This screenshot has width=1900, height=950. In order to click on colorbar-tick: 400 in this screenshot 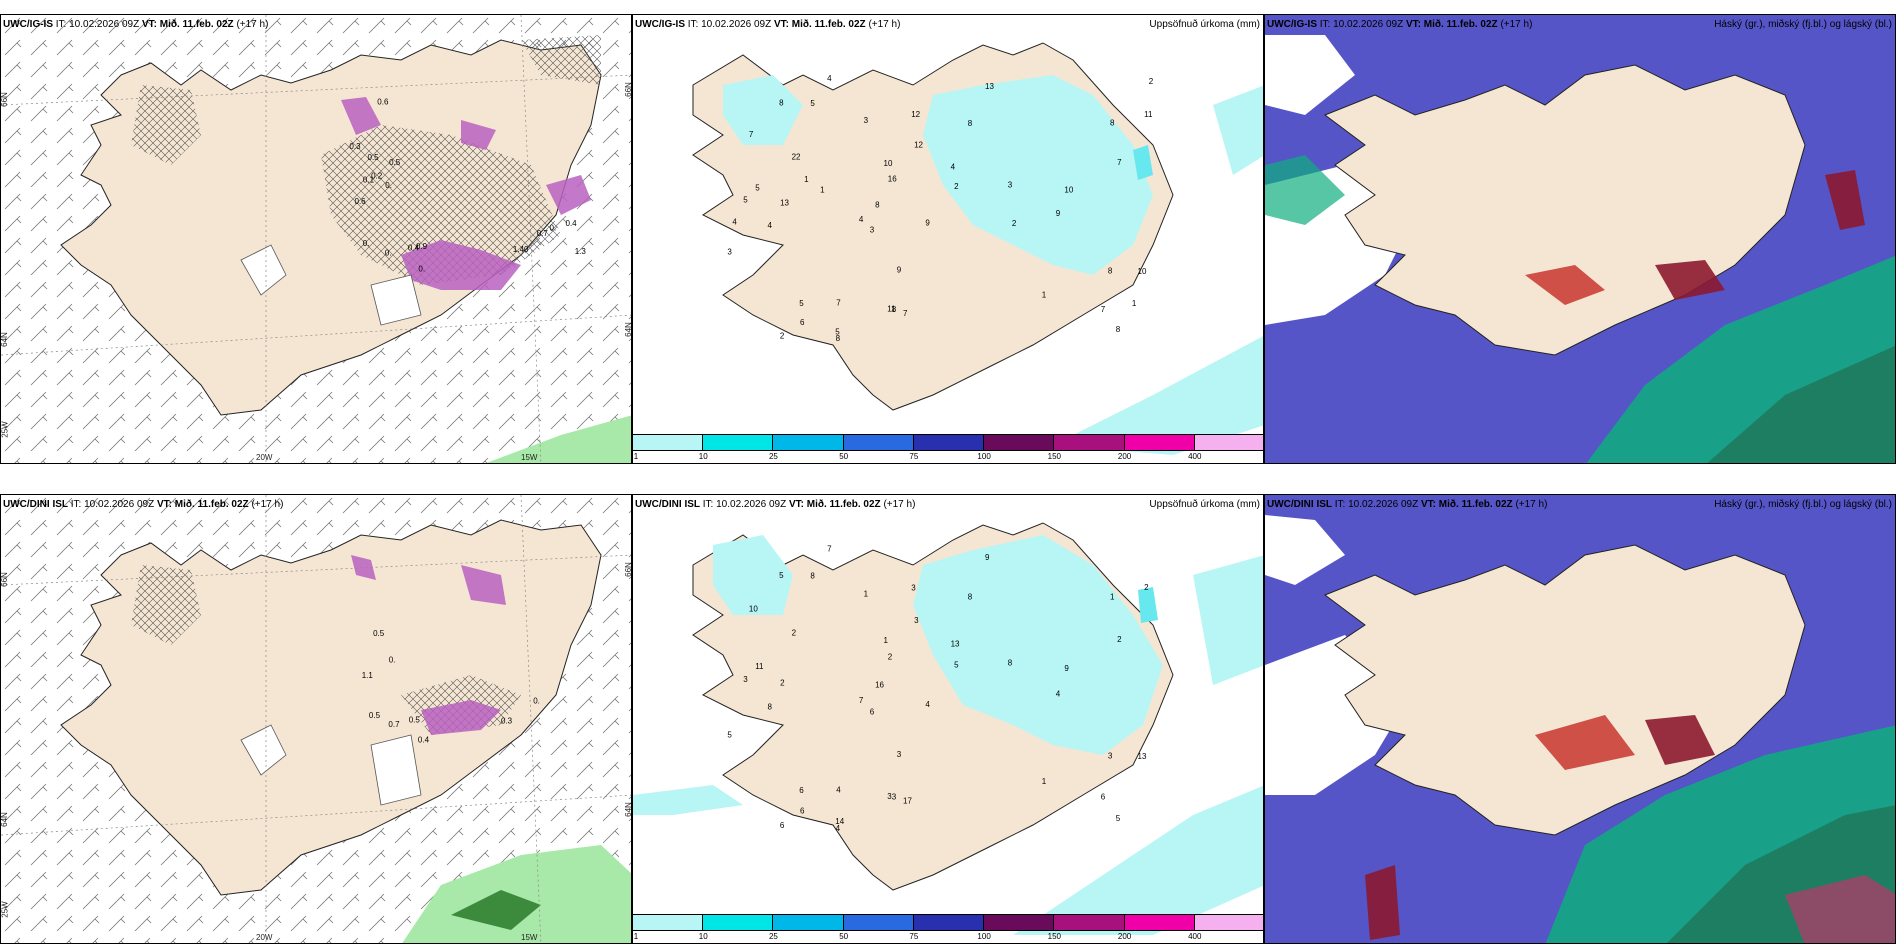, I will do `click(1195, 456)`.